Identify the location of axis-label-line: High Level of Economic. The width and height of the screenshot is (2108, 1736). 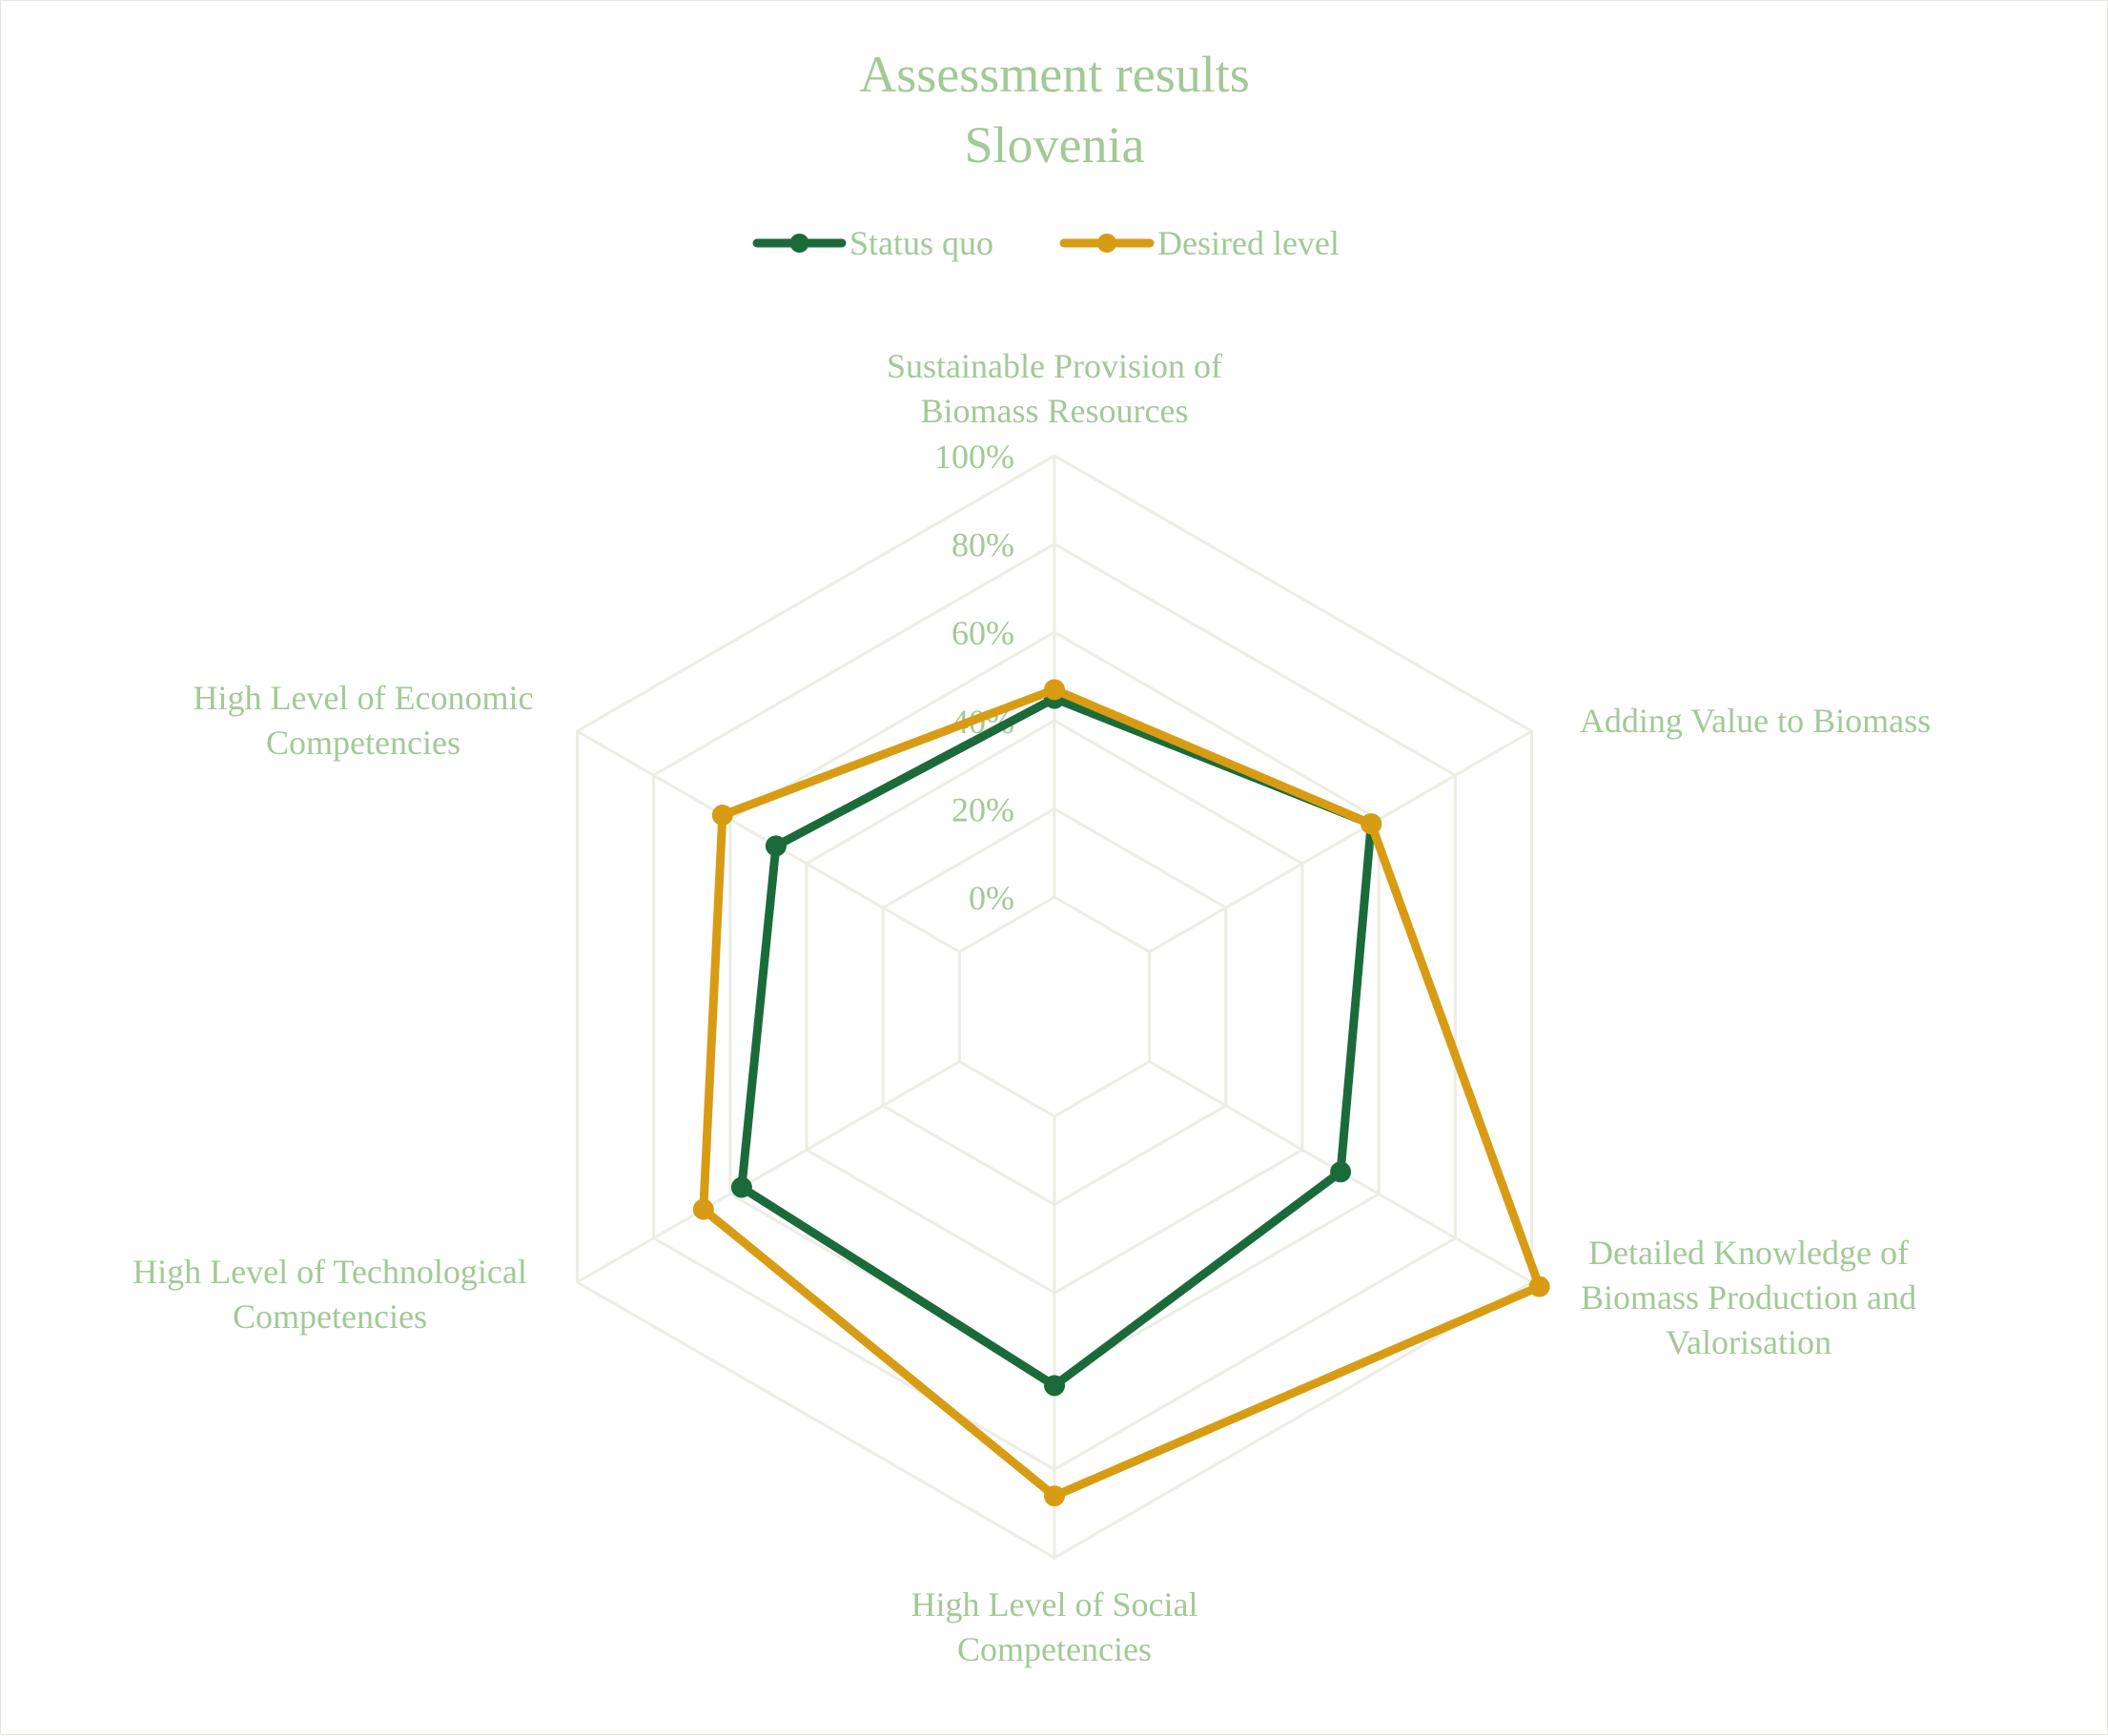
(364, 698).